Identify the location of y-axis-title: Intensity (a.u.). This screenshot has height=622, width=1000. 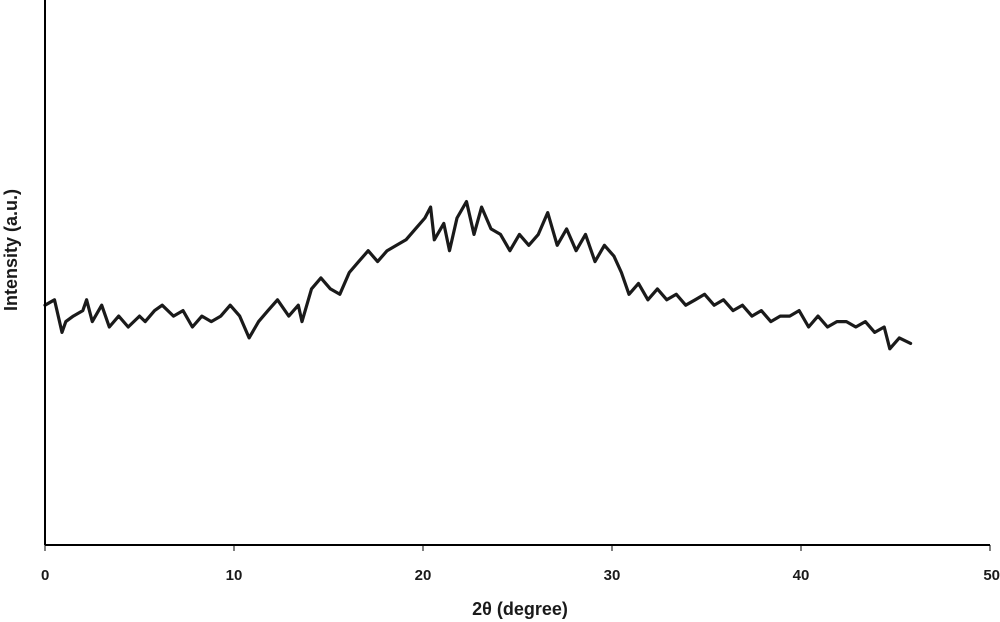
(11, 250).